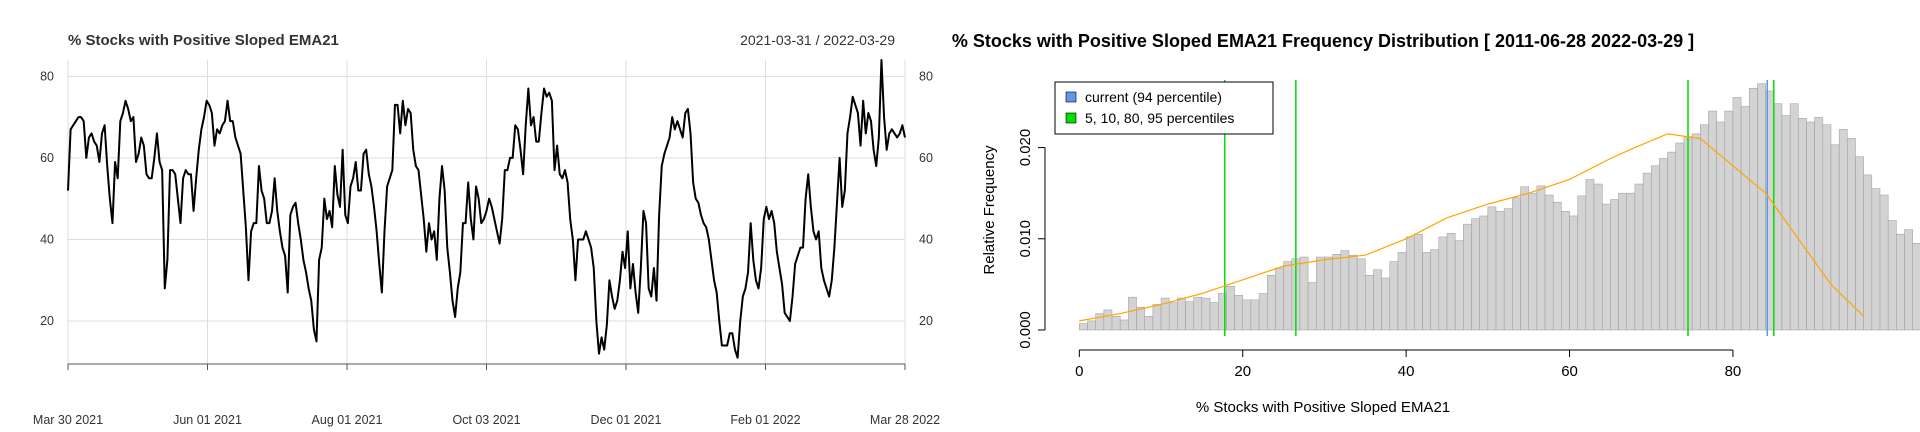 Image resolution: width=1920 pixels, height=432 pixels. What do you see at coordinates (1031, 239) in the screenshot?
I see `histogram-y-axis: 0.000 0.010 0.020` at bounding box center [1031, 239].